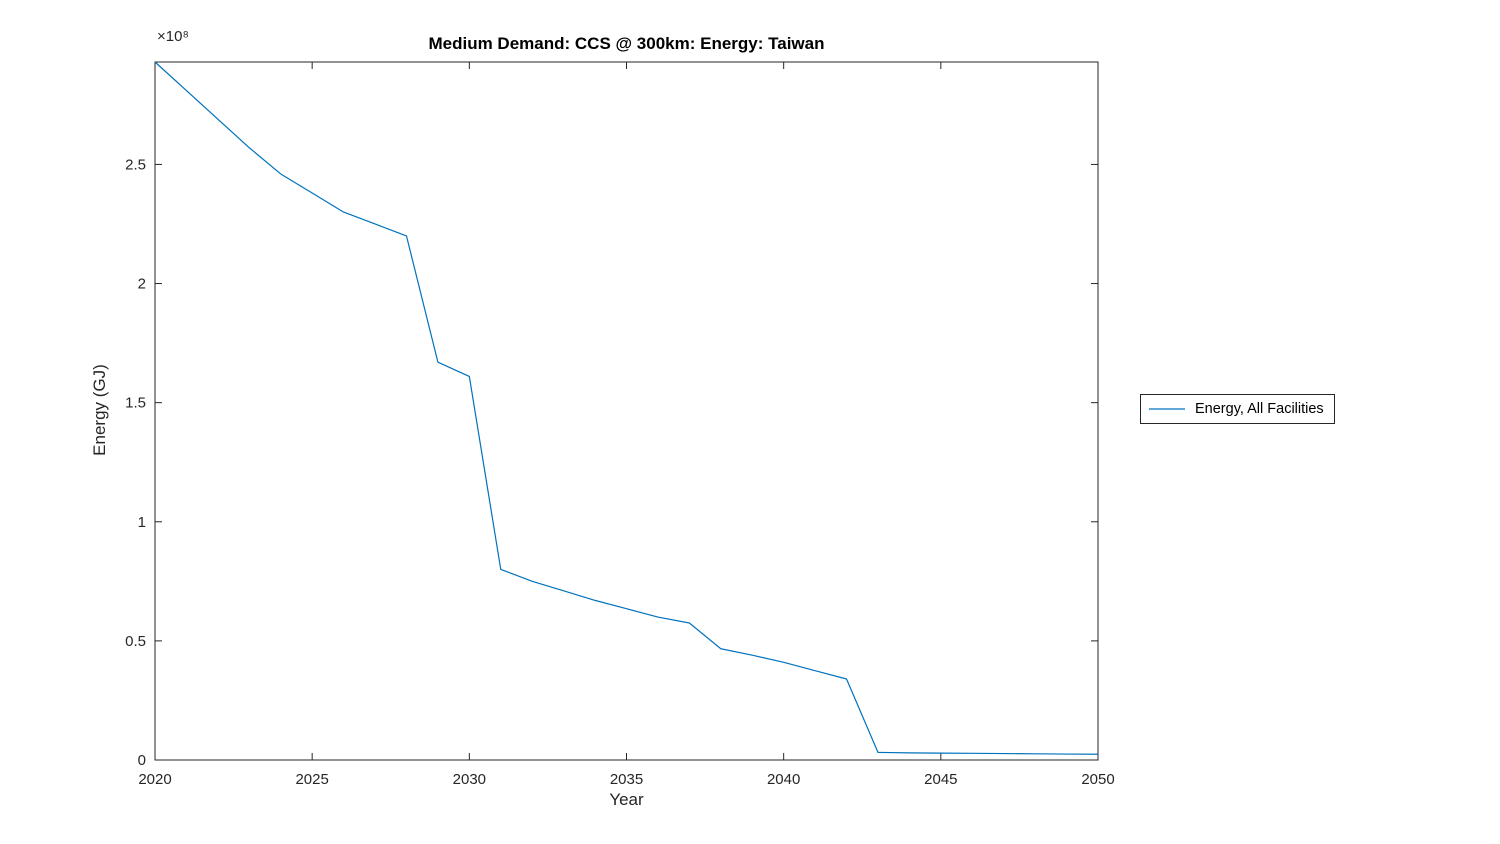  What do you see at coordinates (940, 779) in the screenshot?
I see `x-tick-label: 2045` at bounding box center [940, 779].